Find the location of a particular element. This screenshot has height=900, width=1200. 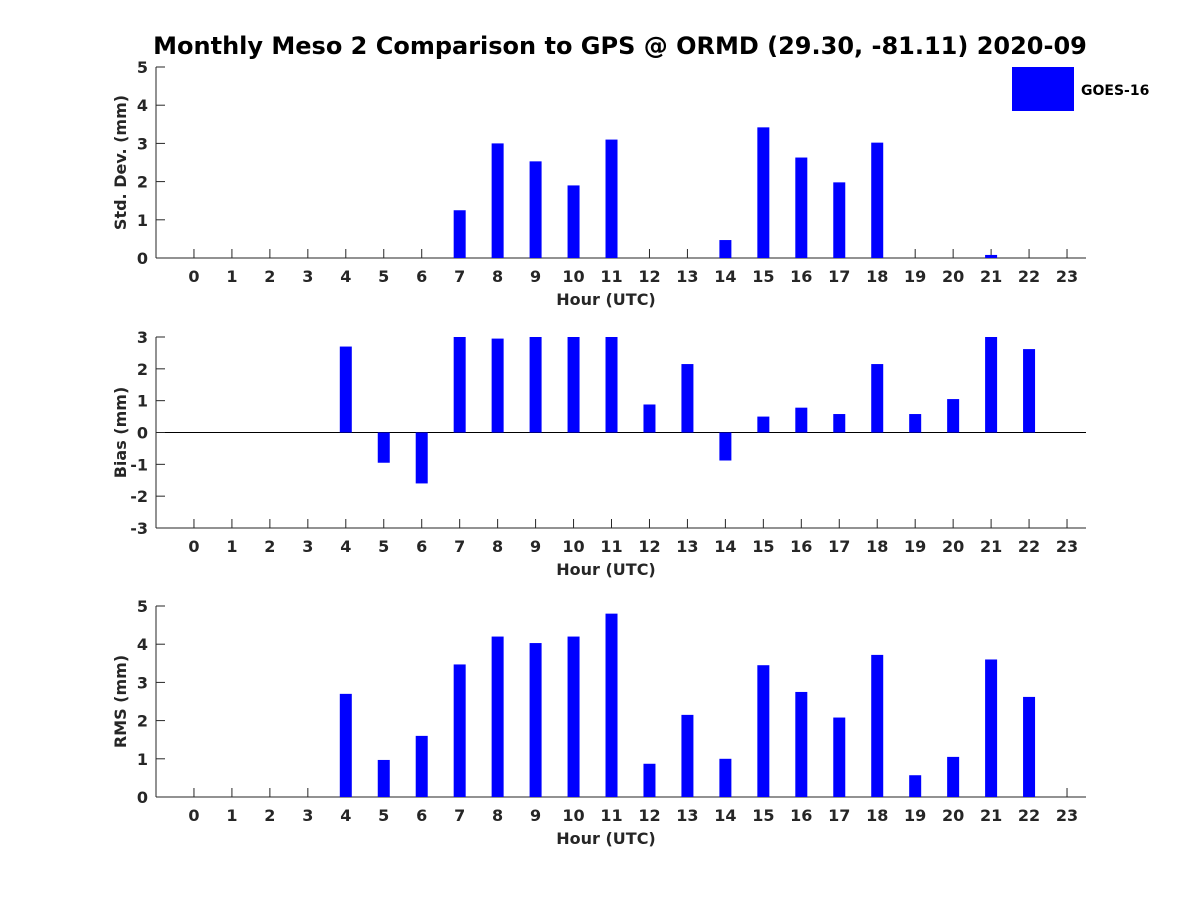

rms-x-tick-label: 3 is located at coordinates (307, 815).